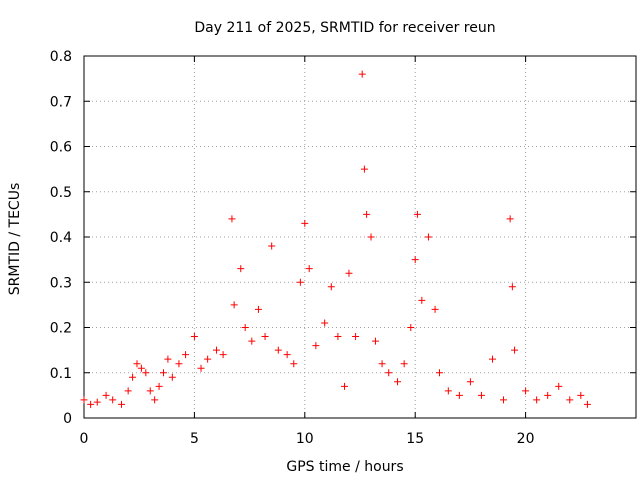  What do you see at coordinates (61, 193) in the screenshot?
I see `y-tick-label: 0.5` at bounding box center [61, 193].